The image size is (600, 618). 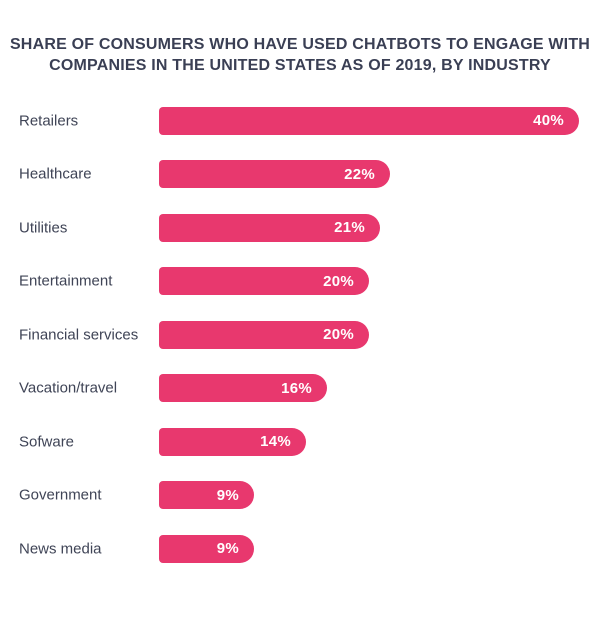 I want to click on chart-row: Financial services 20%, so click(x=300, y=335).